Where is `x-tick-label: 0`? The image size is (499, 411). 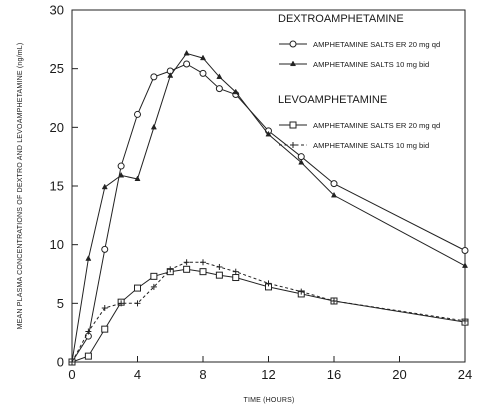
x-tick-label: 0 is located at coordinates (71, 374).